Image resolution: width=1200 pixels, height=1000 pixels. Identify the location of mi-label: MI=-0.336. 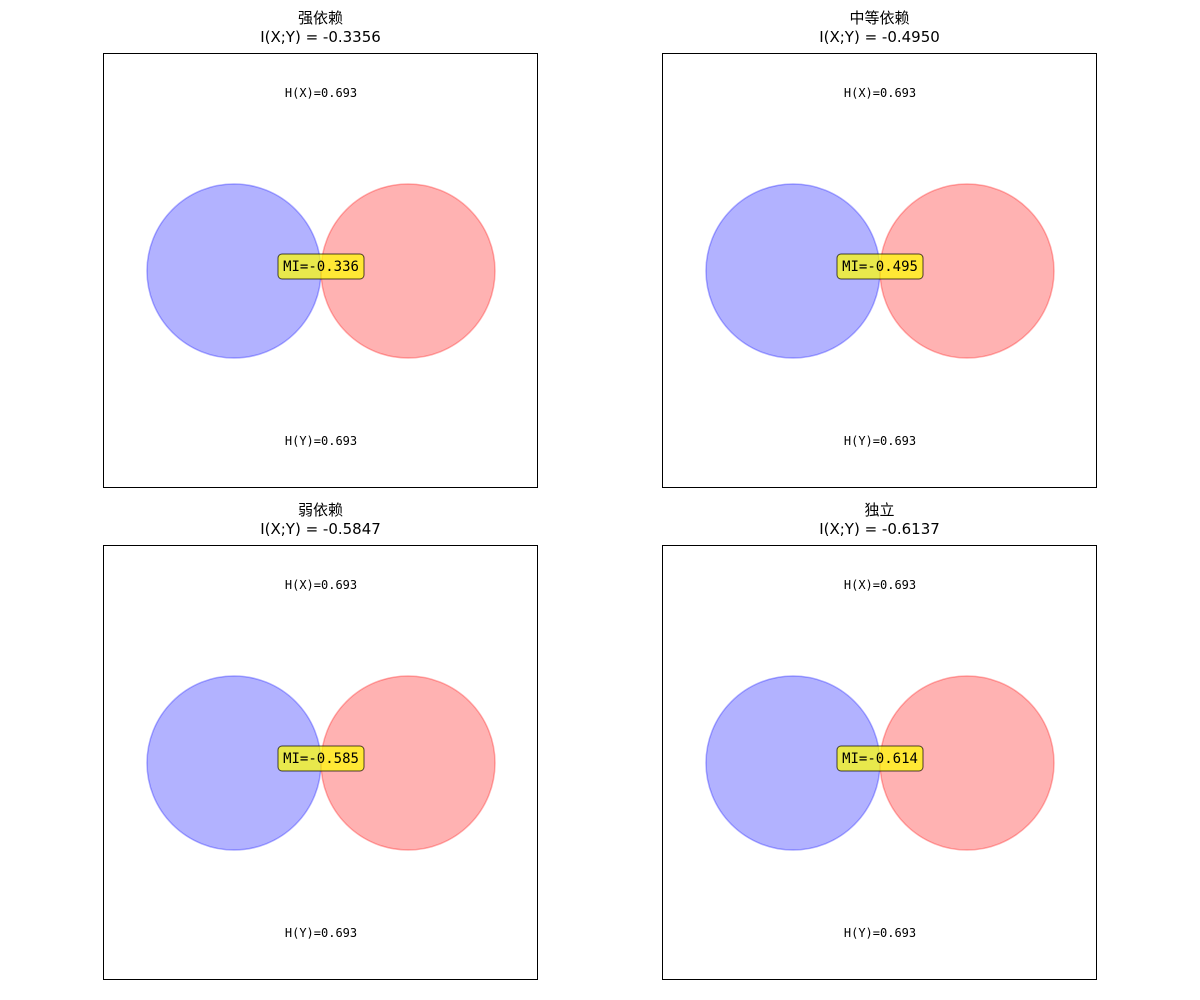
(321, 267).